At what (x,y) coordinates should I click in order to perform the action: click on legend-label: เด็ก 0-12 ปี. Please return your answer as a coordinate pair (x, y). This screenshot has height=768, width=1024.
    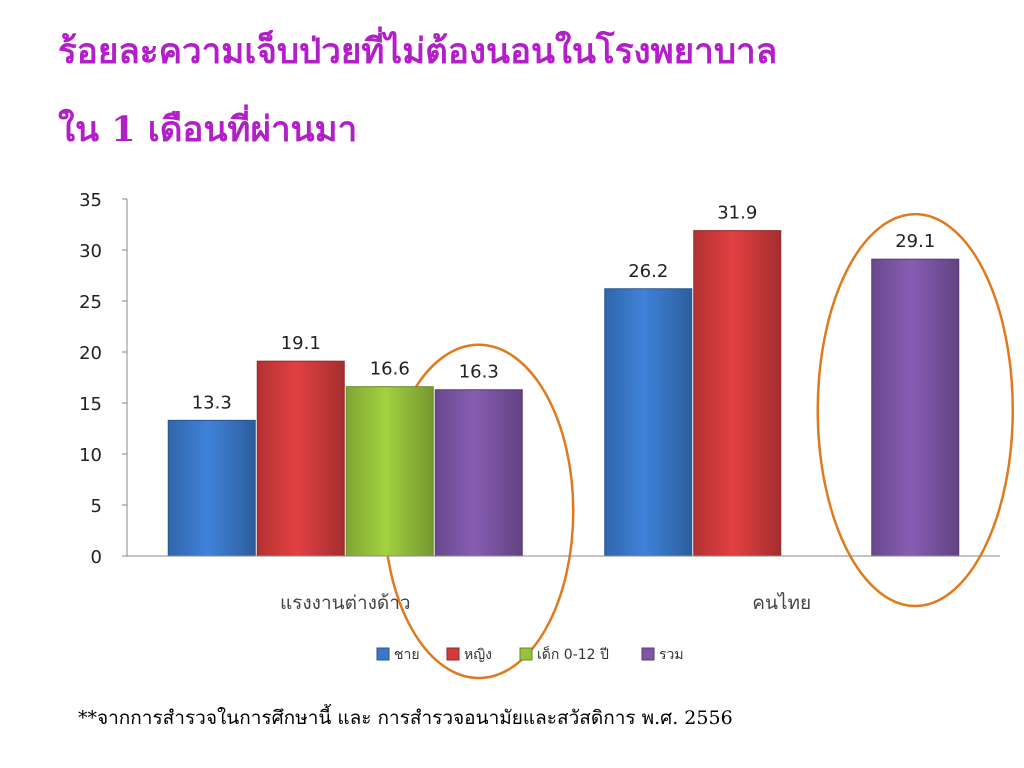
    Looking at the image, I should click on (573, 654).